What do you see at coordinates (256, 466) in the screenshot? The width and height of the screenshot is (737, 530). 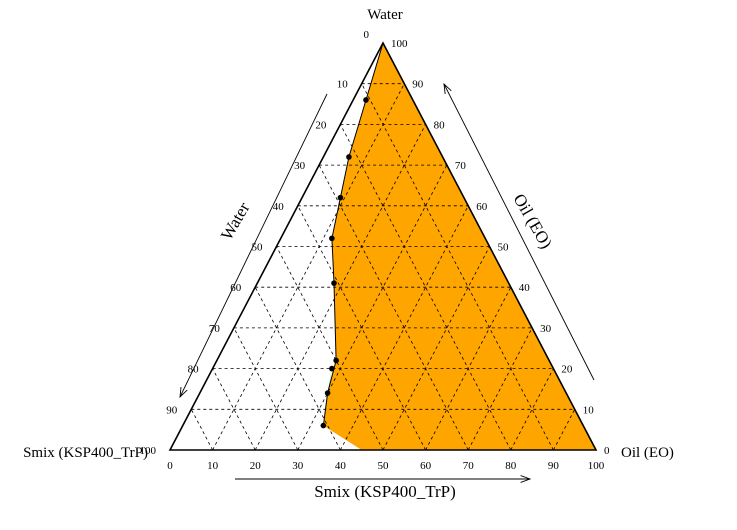 I see `tick-label-bottom: 20` at bounding box center [256, 466].